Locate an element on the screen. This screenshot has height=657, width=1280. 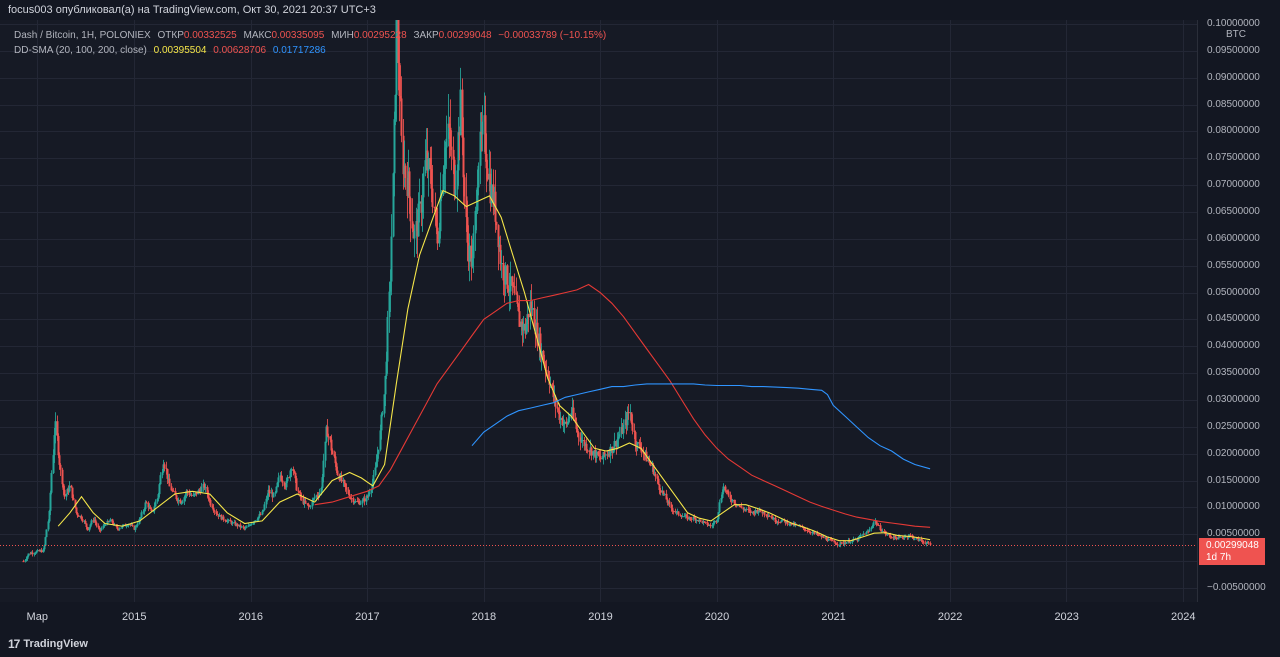
symbol-label: Dash / Bitcoin, 1Н, POLONIEX is located at coordinates (82, 35).